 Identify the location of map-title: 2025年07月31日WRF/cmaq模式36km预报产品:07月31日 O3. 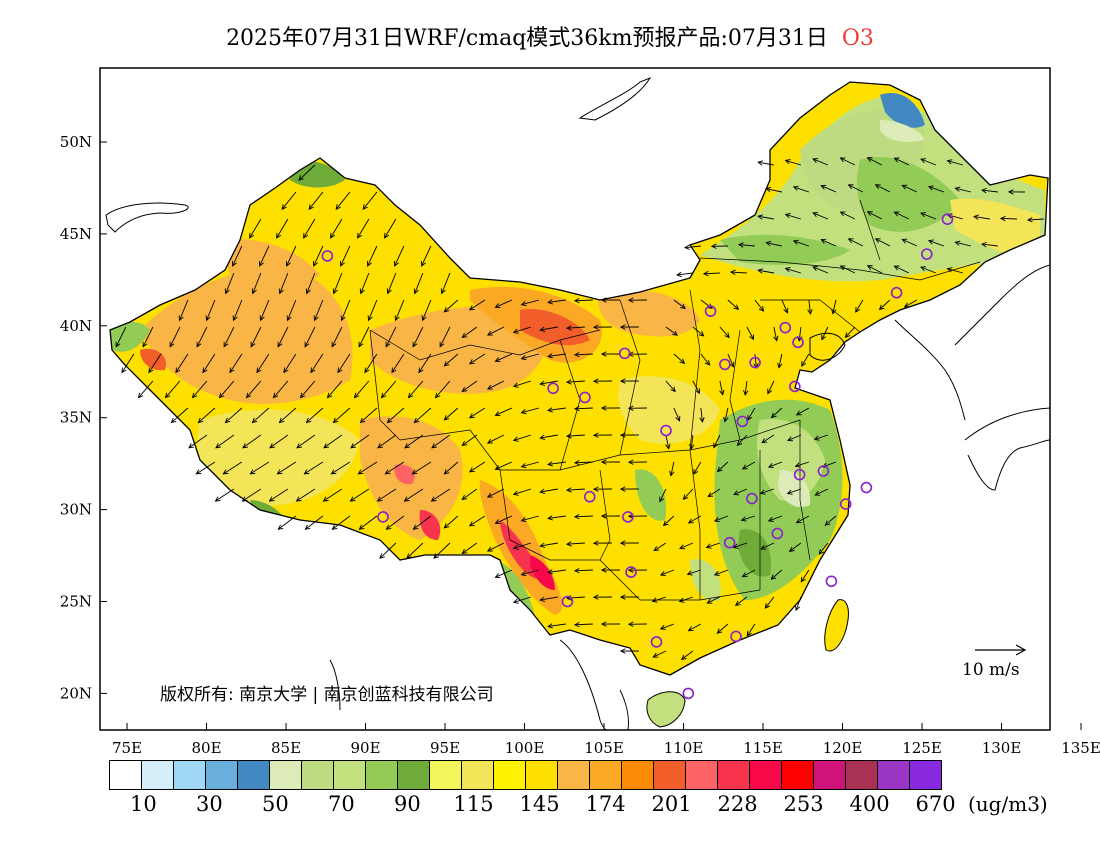
(550, 36).